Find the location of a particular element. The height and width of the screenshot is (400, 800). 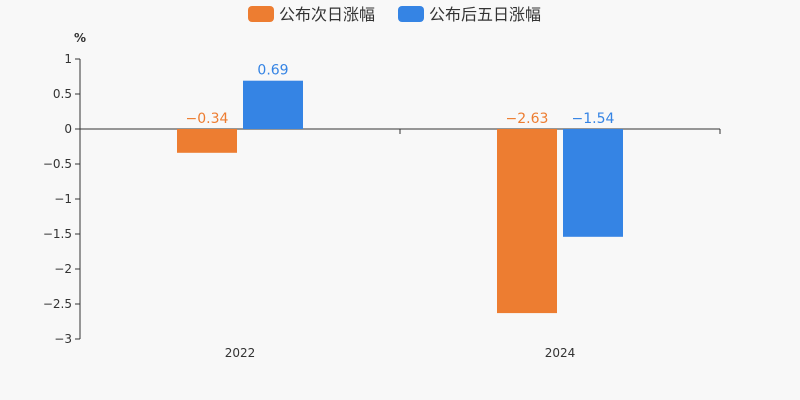

data-labels: −0.34 0.69 −2.63 −1.54 is located at coordinates (400, 95).